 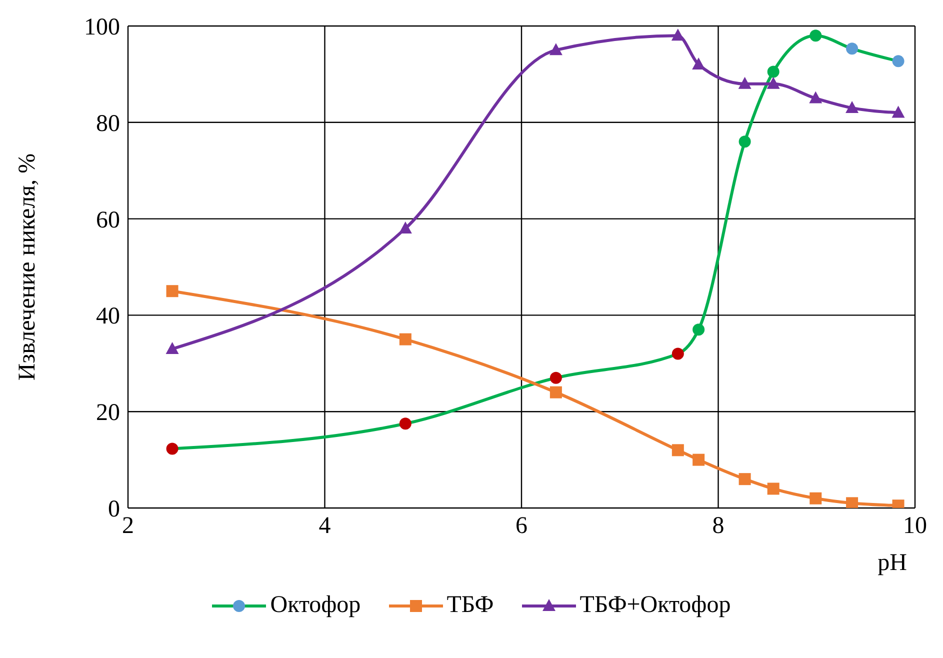 What do you see at coordinates (315, 605) in the screenshot?
I see `legend-label: Октофор` at bounding box center [315, 605].